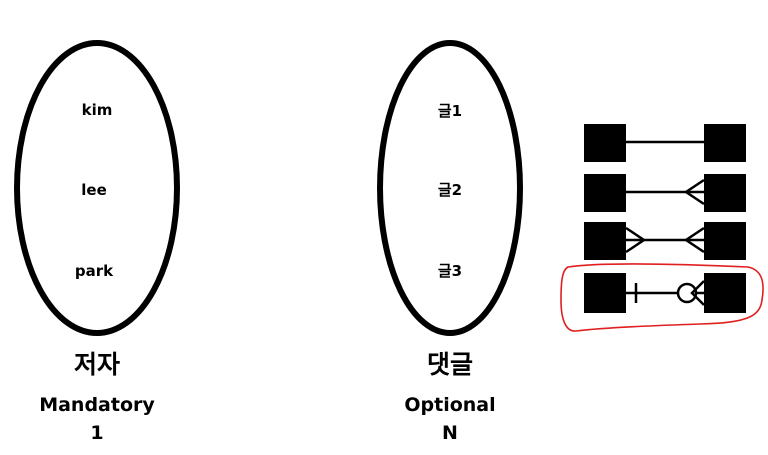 This screenshot has height=455, width=768. I want to click on comment-participation: Optional, so click(449, 405).